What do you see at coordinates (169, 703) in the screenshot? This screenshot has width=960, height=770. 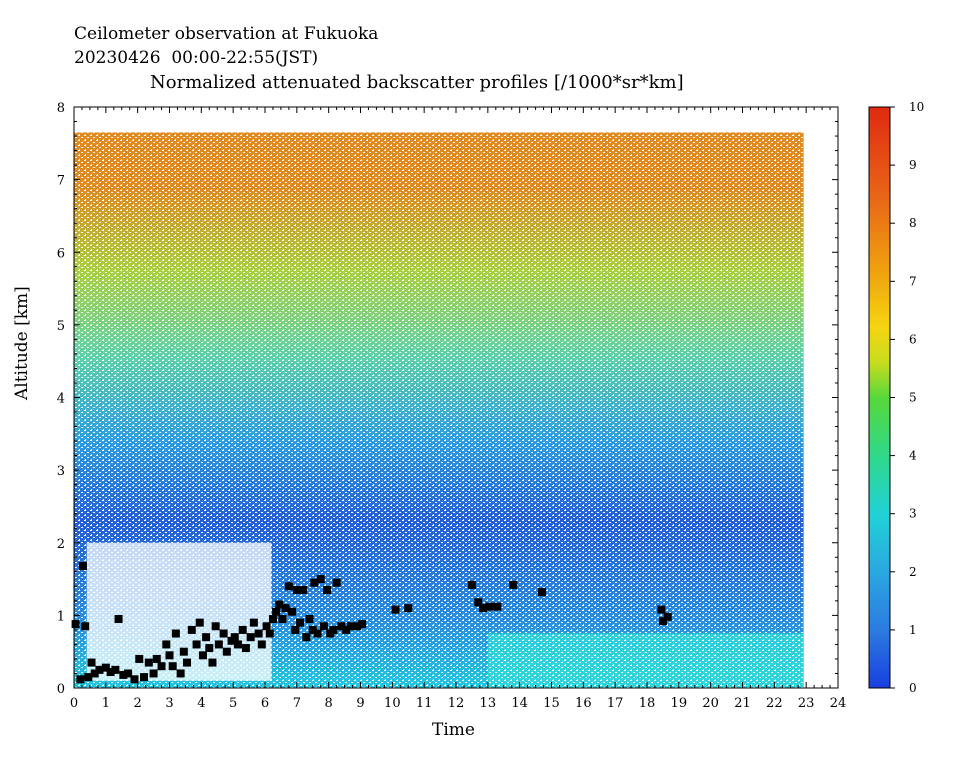 I see `x-tick-label-3: 3` at bounding box center [169, 703].